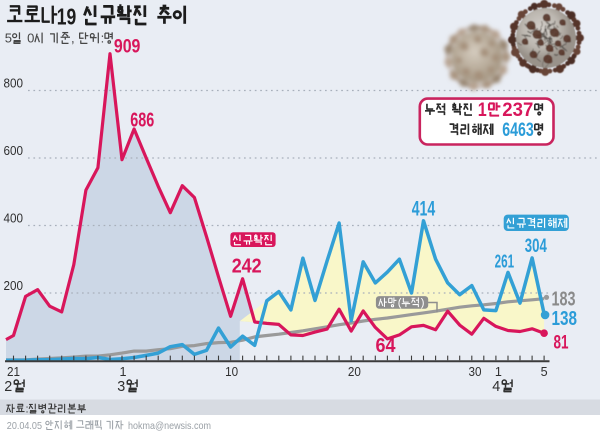 The image size is (600, 441). I want to click on svg-text: 261, so click(504, 262).